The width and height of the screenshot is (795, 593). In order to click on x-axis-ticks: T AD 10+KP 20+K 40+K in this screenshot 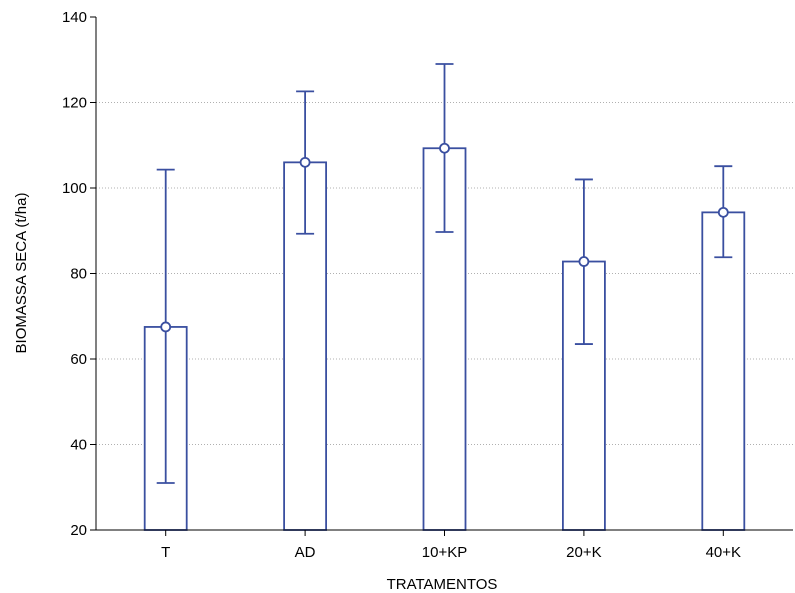, I will do `click(451, 545)`.